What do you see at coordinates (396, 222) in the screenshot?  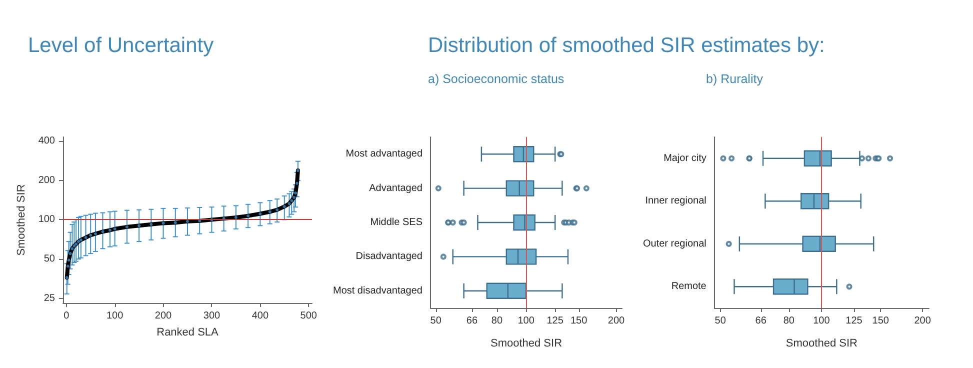 I see `y-tick-label: Middle SES` at bounding box center [396, 222].